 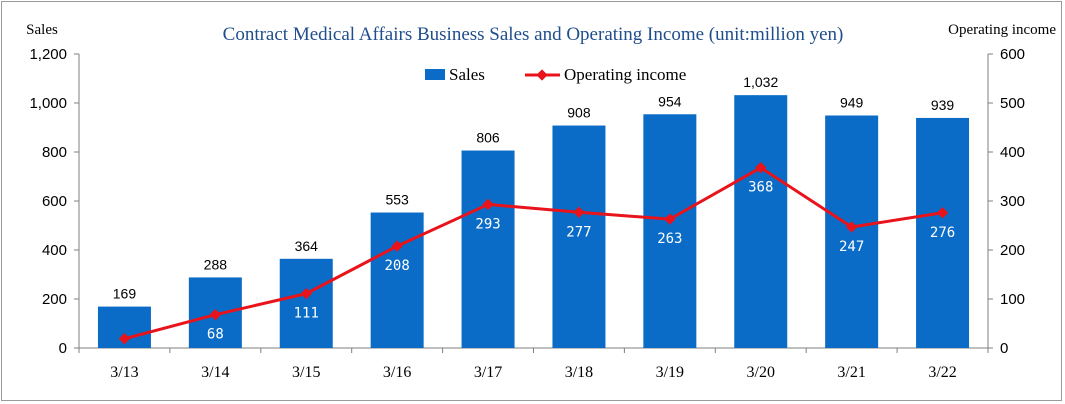 I want to click on income-data-label: 263, so click(x=669, y=239).